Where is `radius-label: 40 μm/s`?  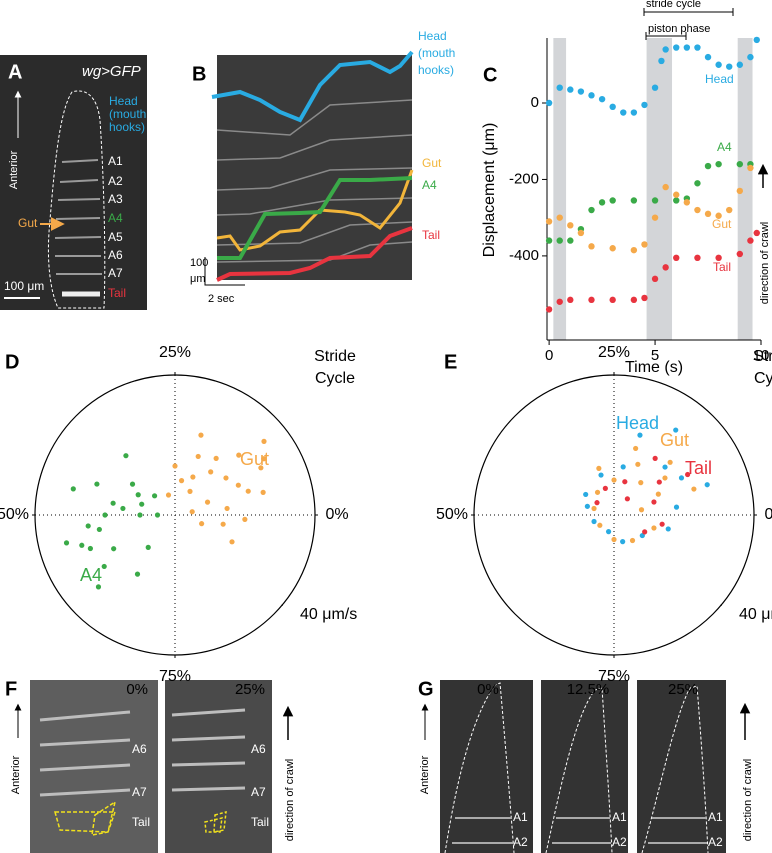
radius-label: 40 μm/s is located at coordinates (755, 614).